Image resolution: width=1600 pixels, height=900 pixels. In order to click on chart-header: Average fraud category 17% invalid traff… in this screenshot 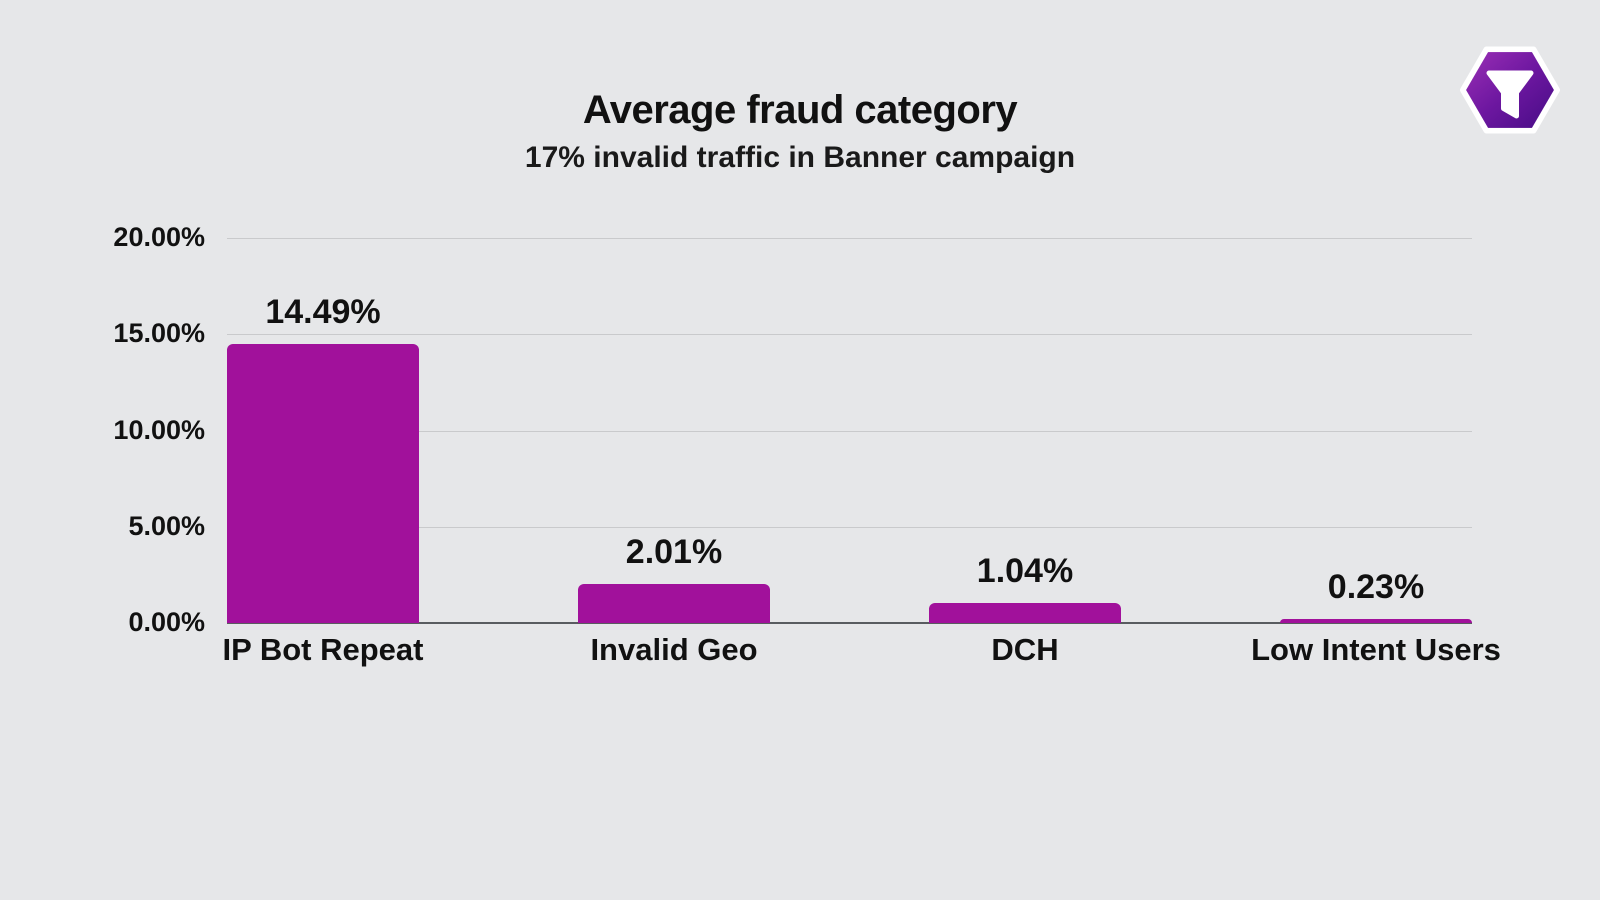, I will do `click(800, 131)`.